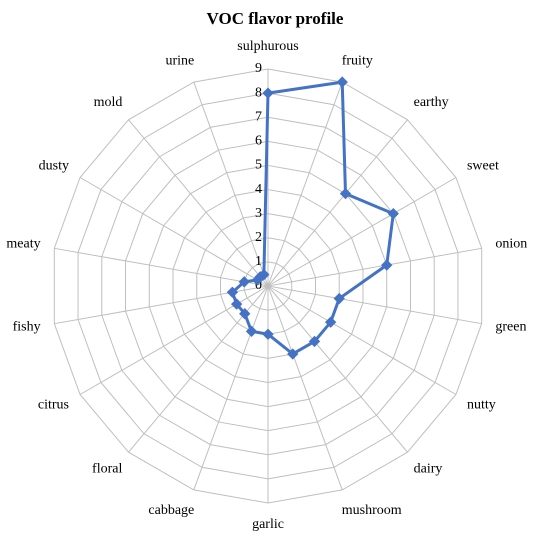  I want to click on r-tick-label: 3, so click(258, 213).